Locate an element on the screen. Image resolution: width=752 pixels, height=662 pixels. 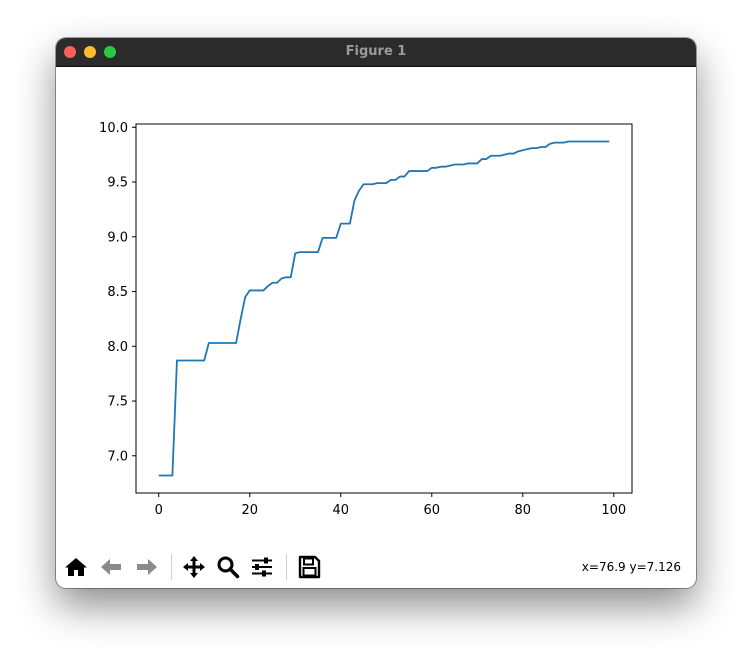
x-tick-label: 100 is located at coordinates (613, 510).